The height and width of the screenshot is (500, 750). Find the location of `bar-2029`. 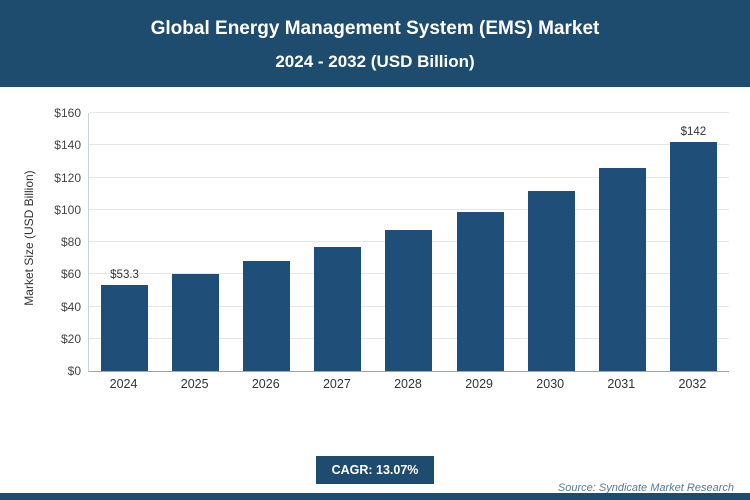

bar-2029 is located at coordinates (480, 291).